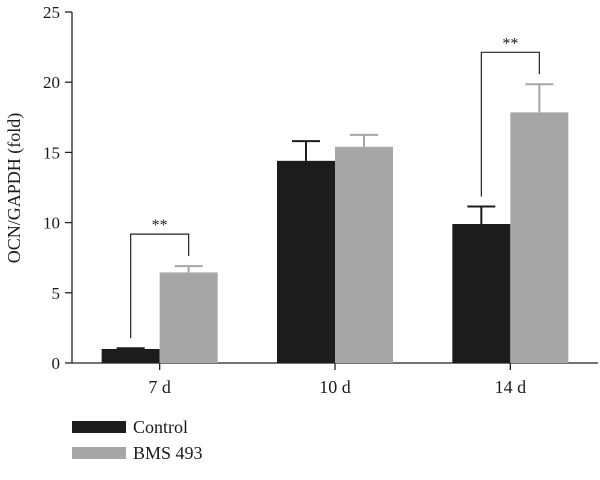 This screenshot has height=480, width=600. Describe the element at coordinates (51, 12) in the screenshot. I see `y-tick-label: 25` at that location.